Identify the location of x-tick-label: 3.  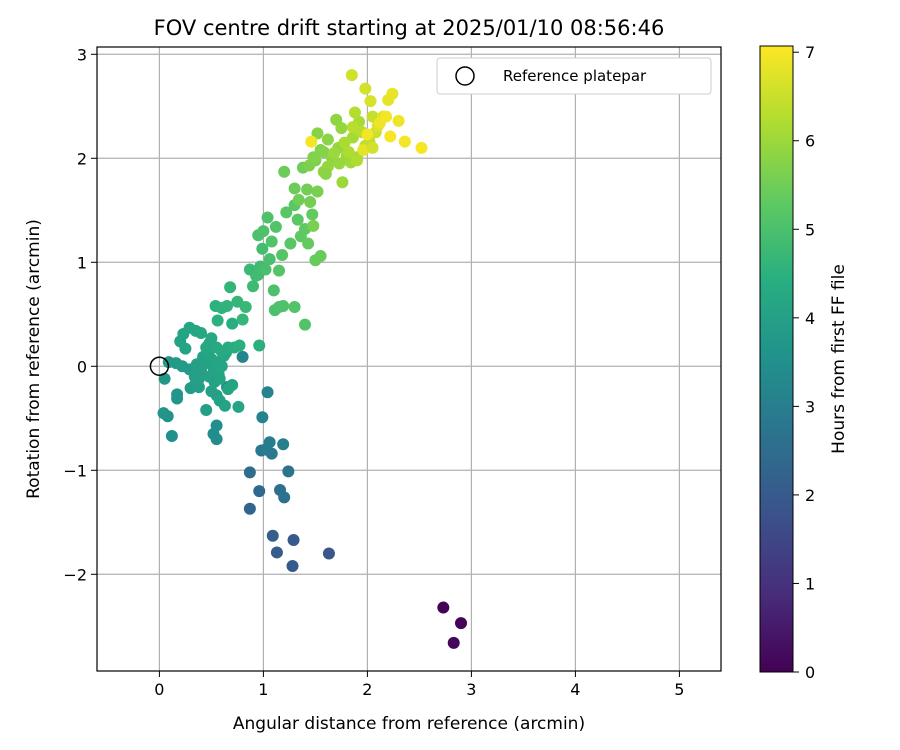
(471, 689).